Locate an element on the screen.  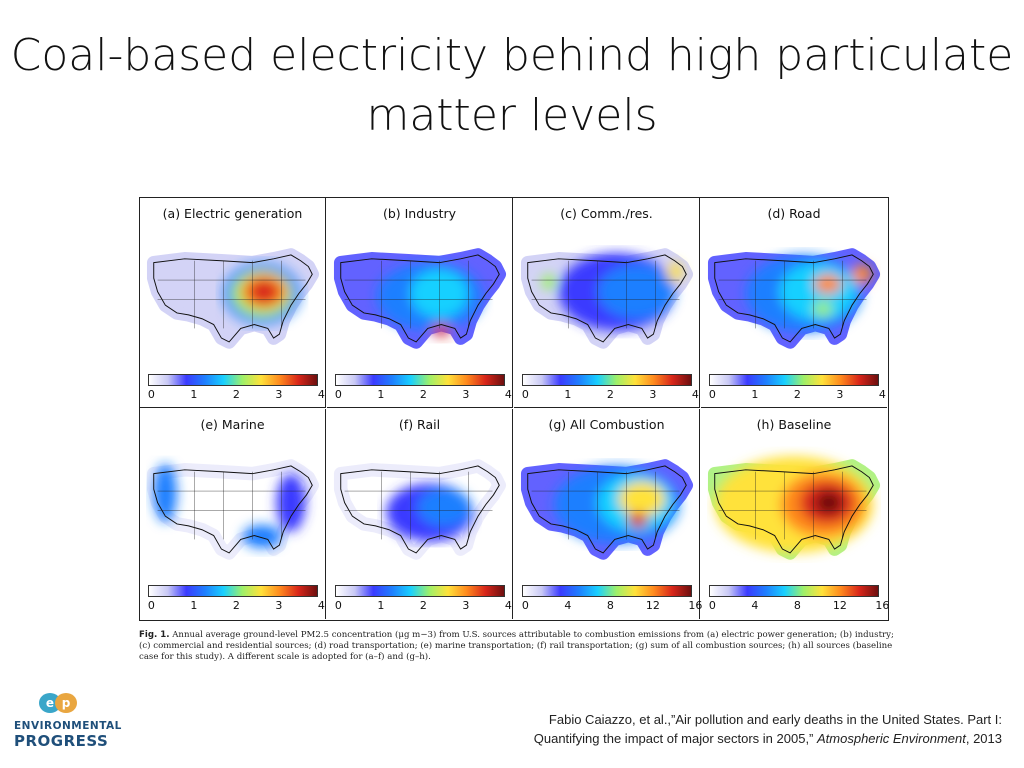
colorbar-tick-label: 16 is located at coordinates (695, 605).